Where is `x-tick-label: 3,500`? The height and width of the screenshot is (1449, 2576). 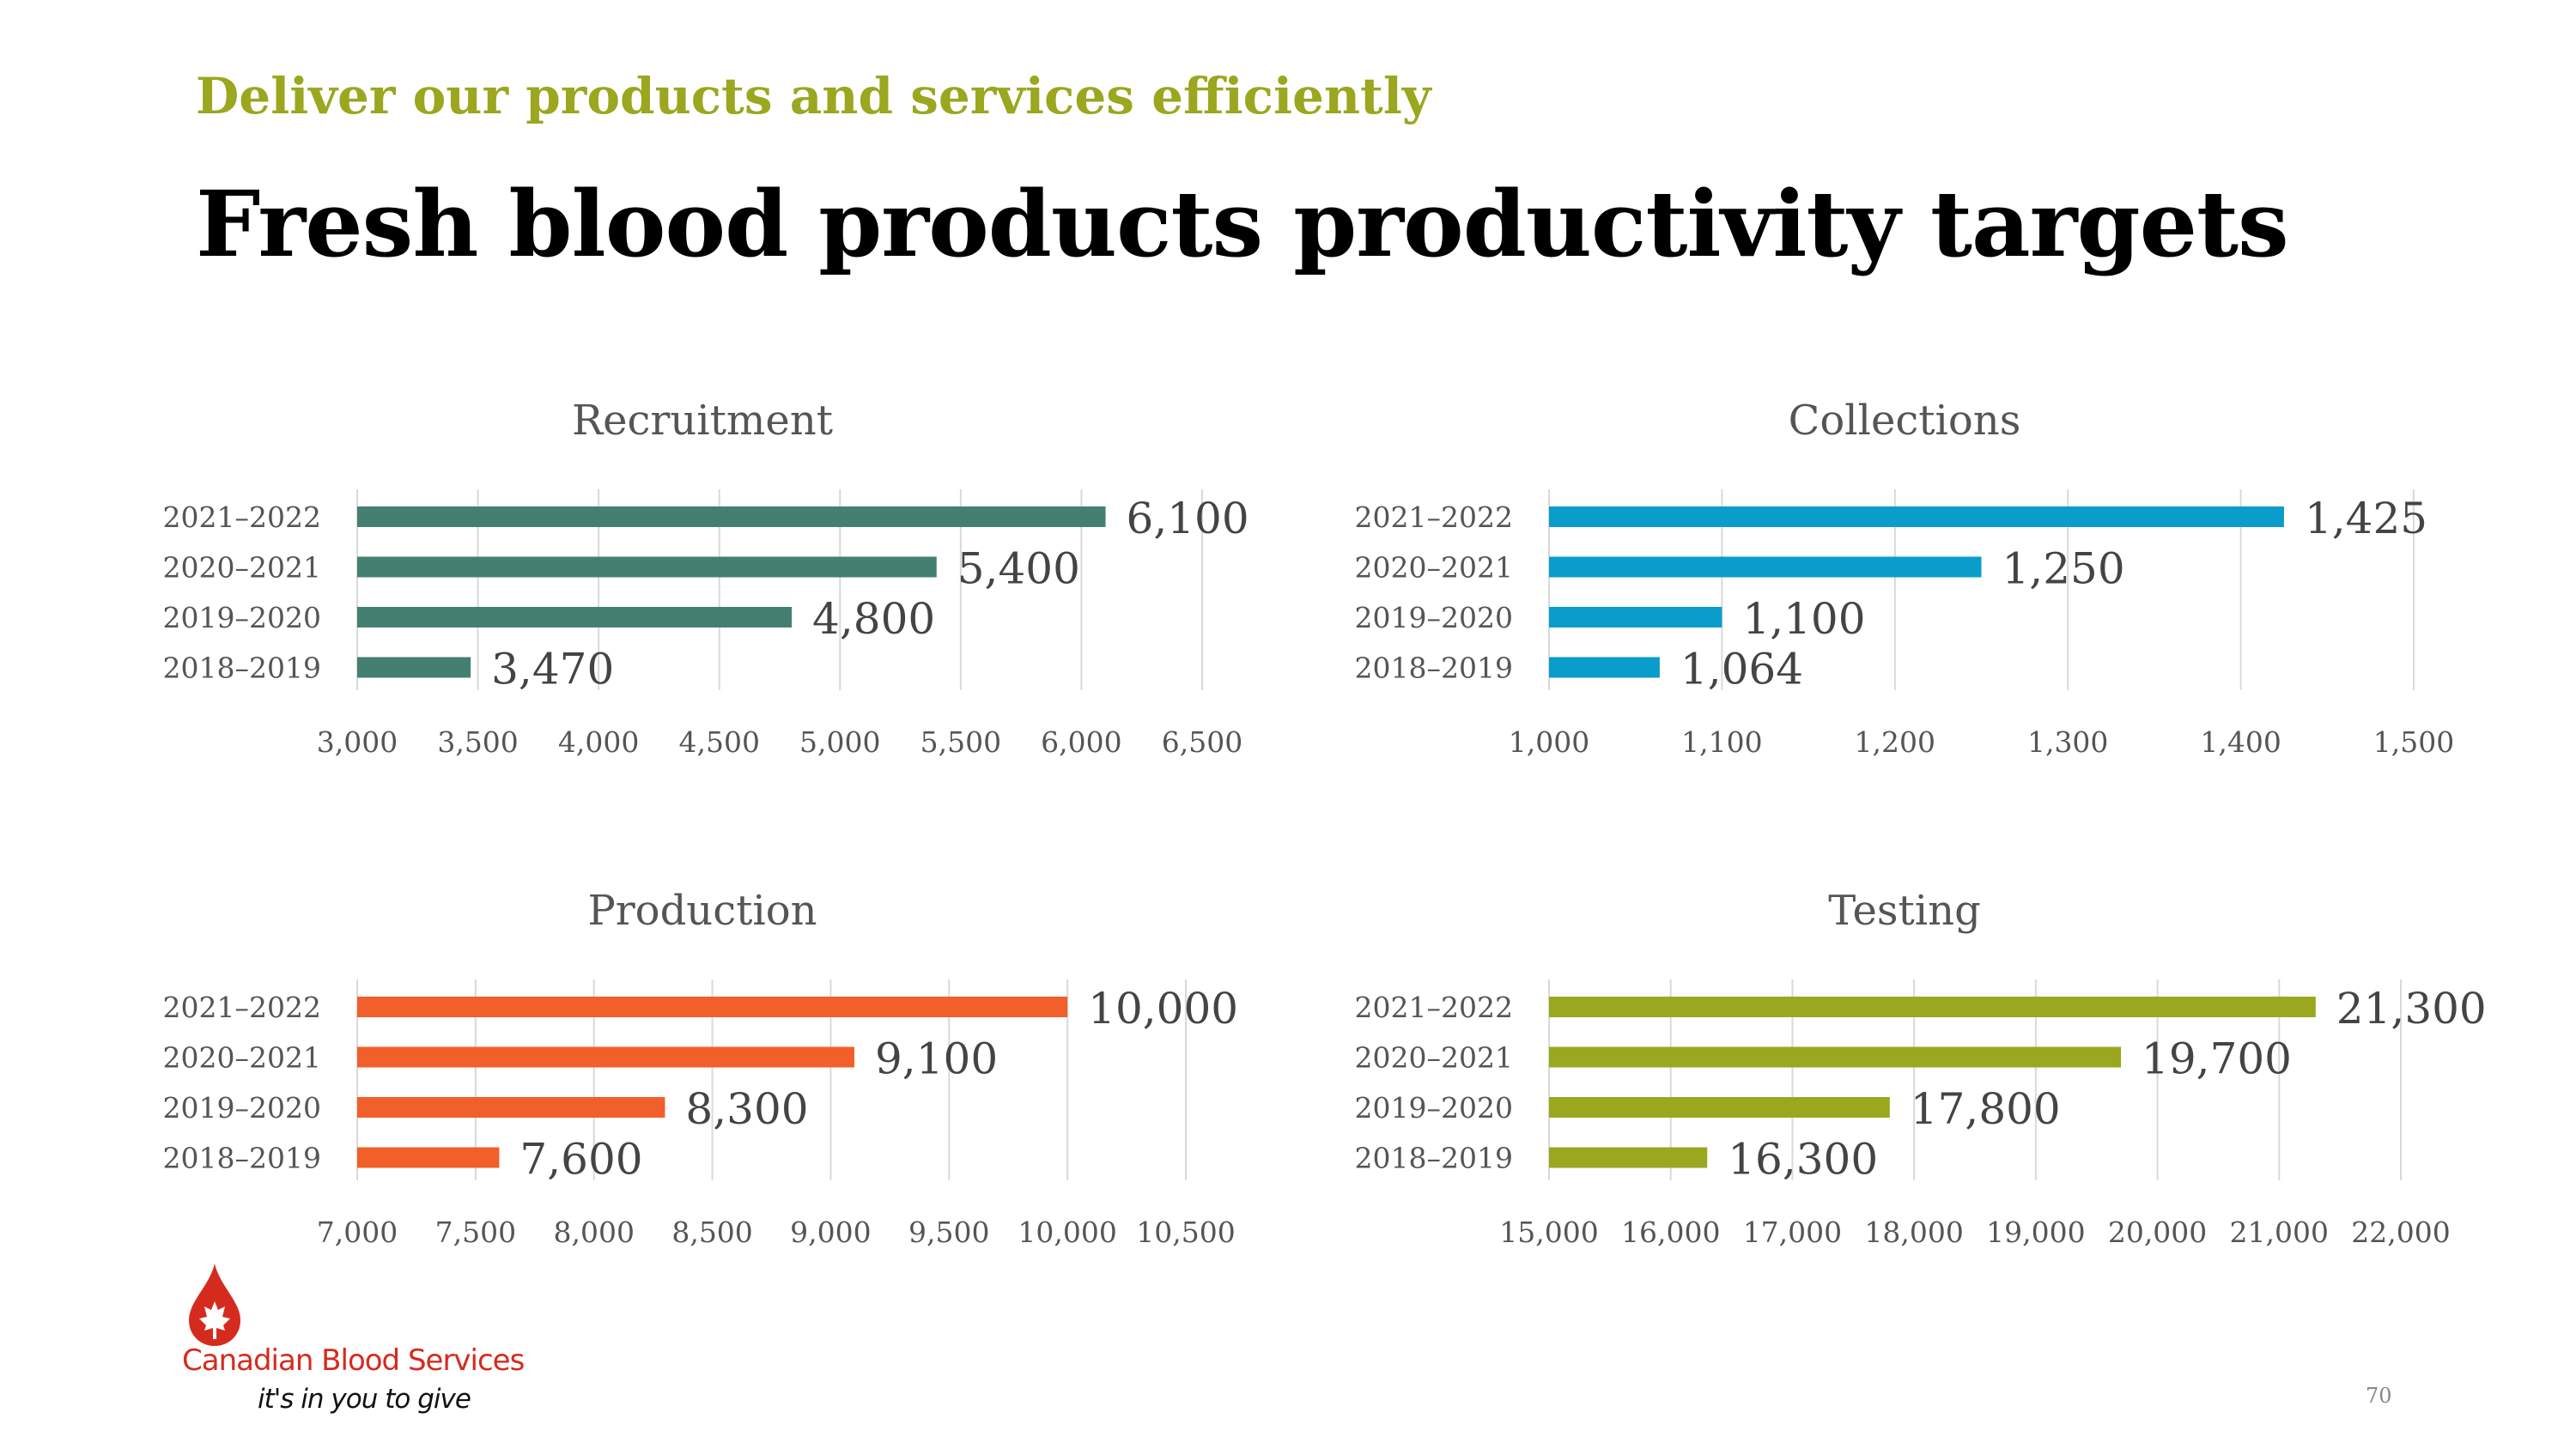
x-tick-label: 3,500 is located at coordinates (477, 742).